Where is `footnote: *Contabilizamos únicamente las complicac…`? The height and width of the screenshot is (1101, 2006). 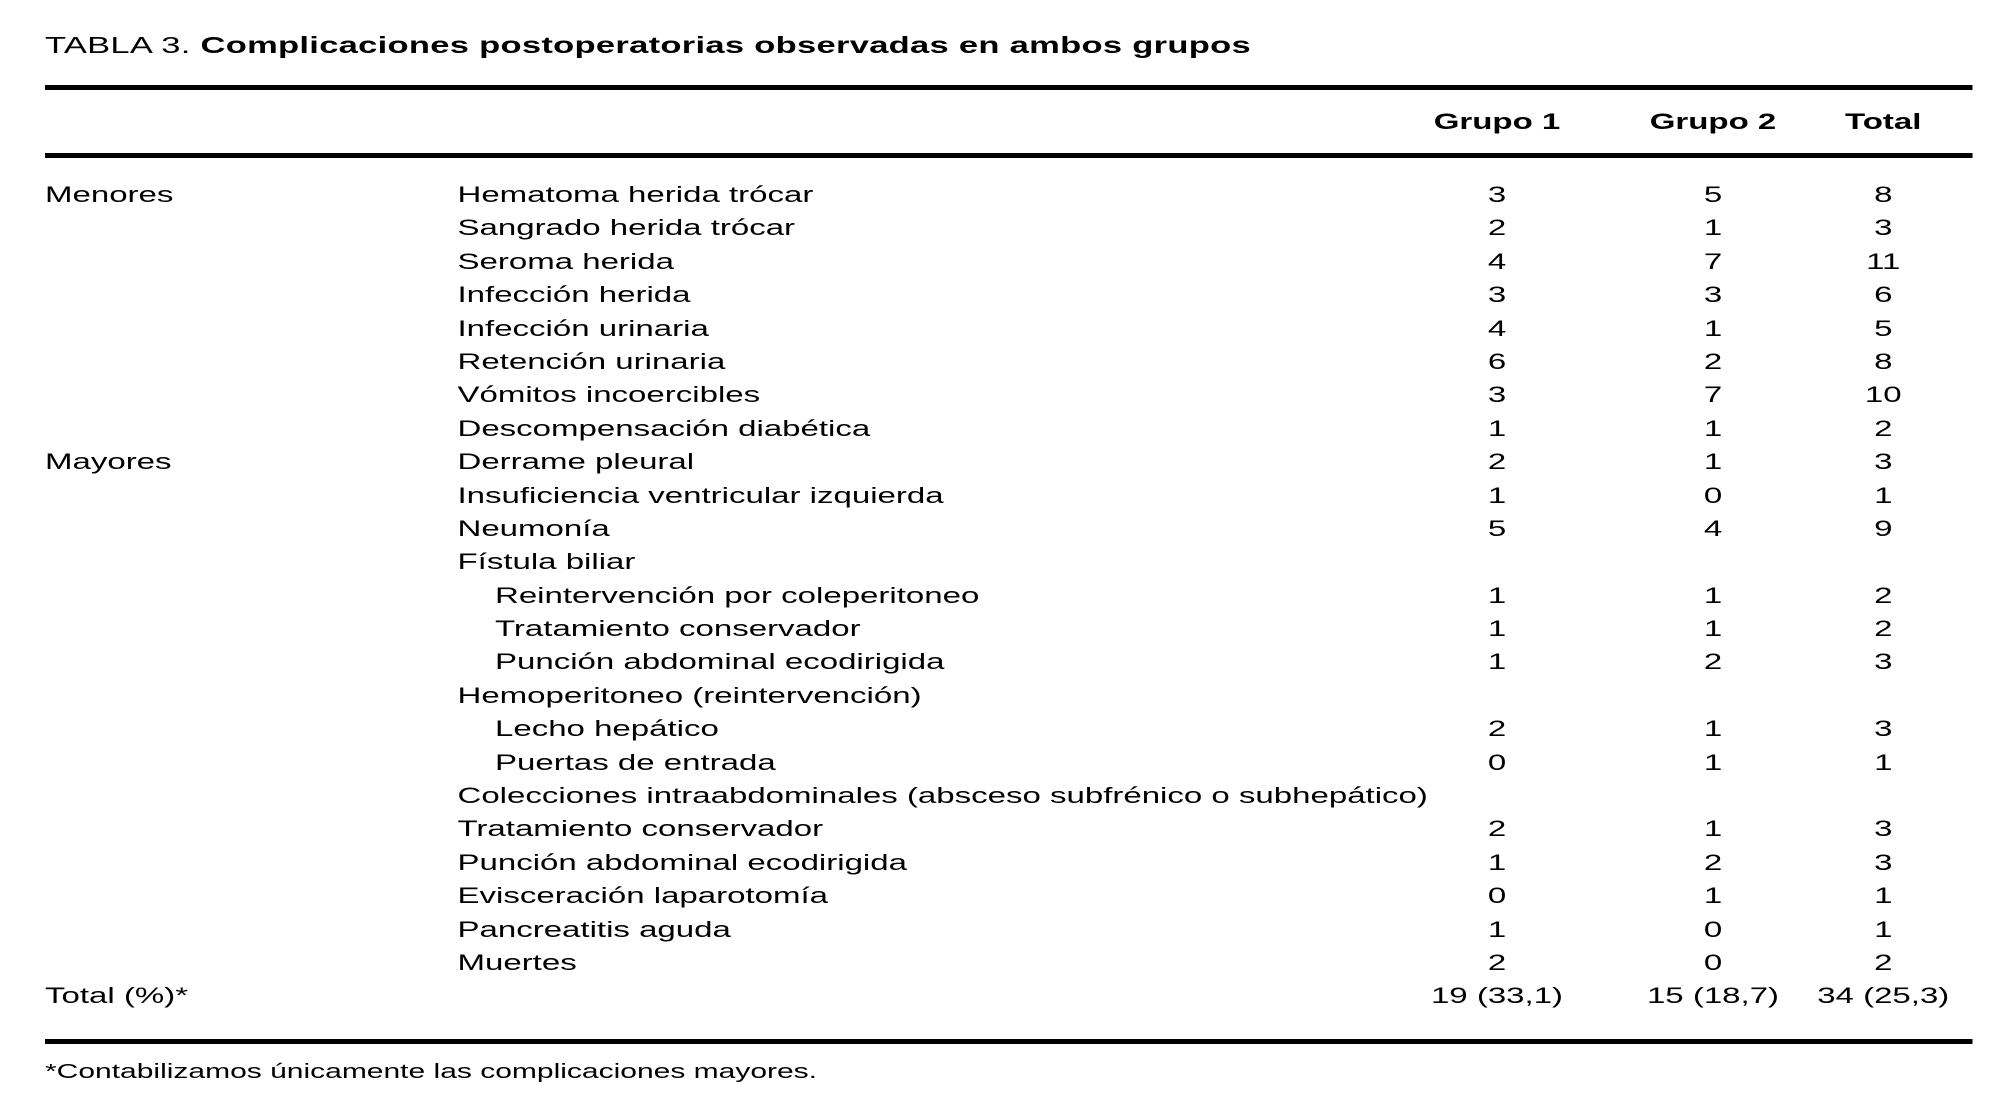
footnote: *Contabilizamos únicamente las complicac… is located at coordinates (431, 1071).